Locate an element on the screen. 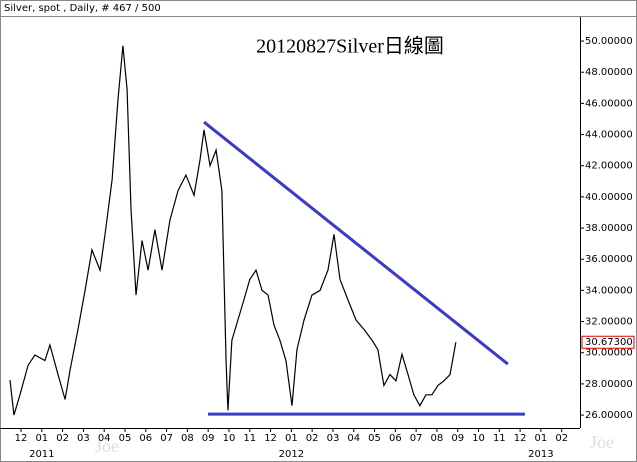  y-tick-label: 44.00000 is located at coordinates (609, 135).